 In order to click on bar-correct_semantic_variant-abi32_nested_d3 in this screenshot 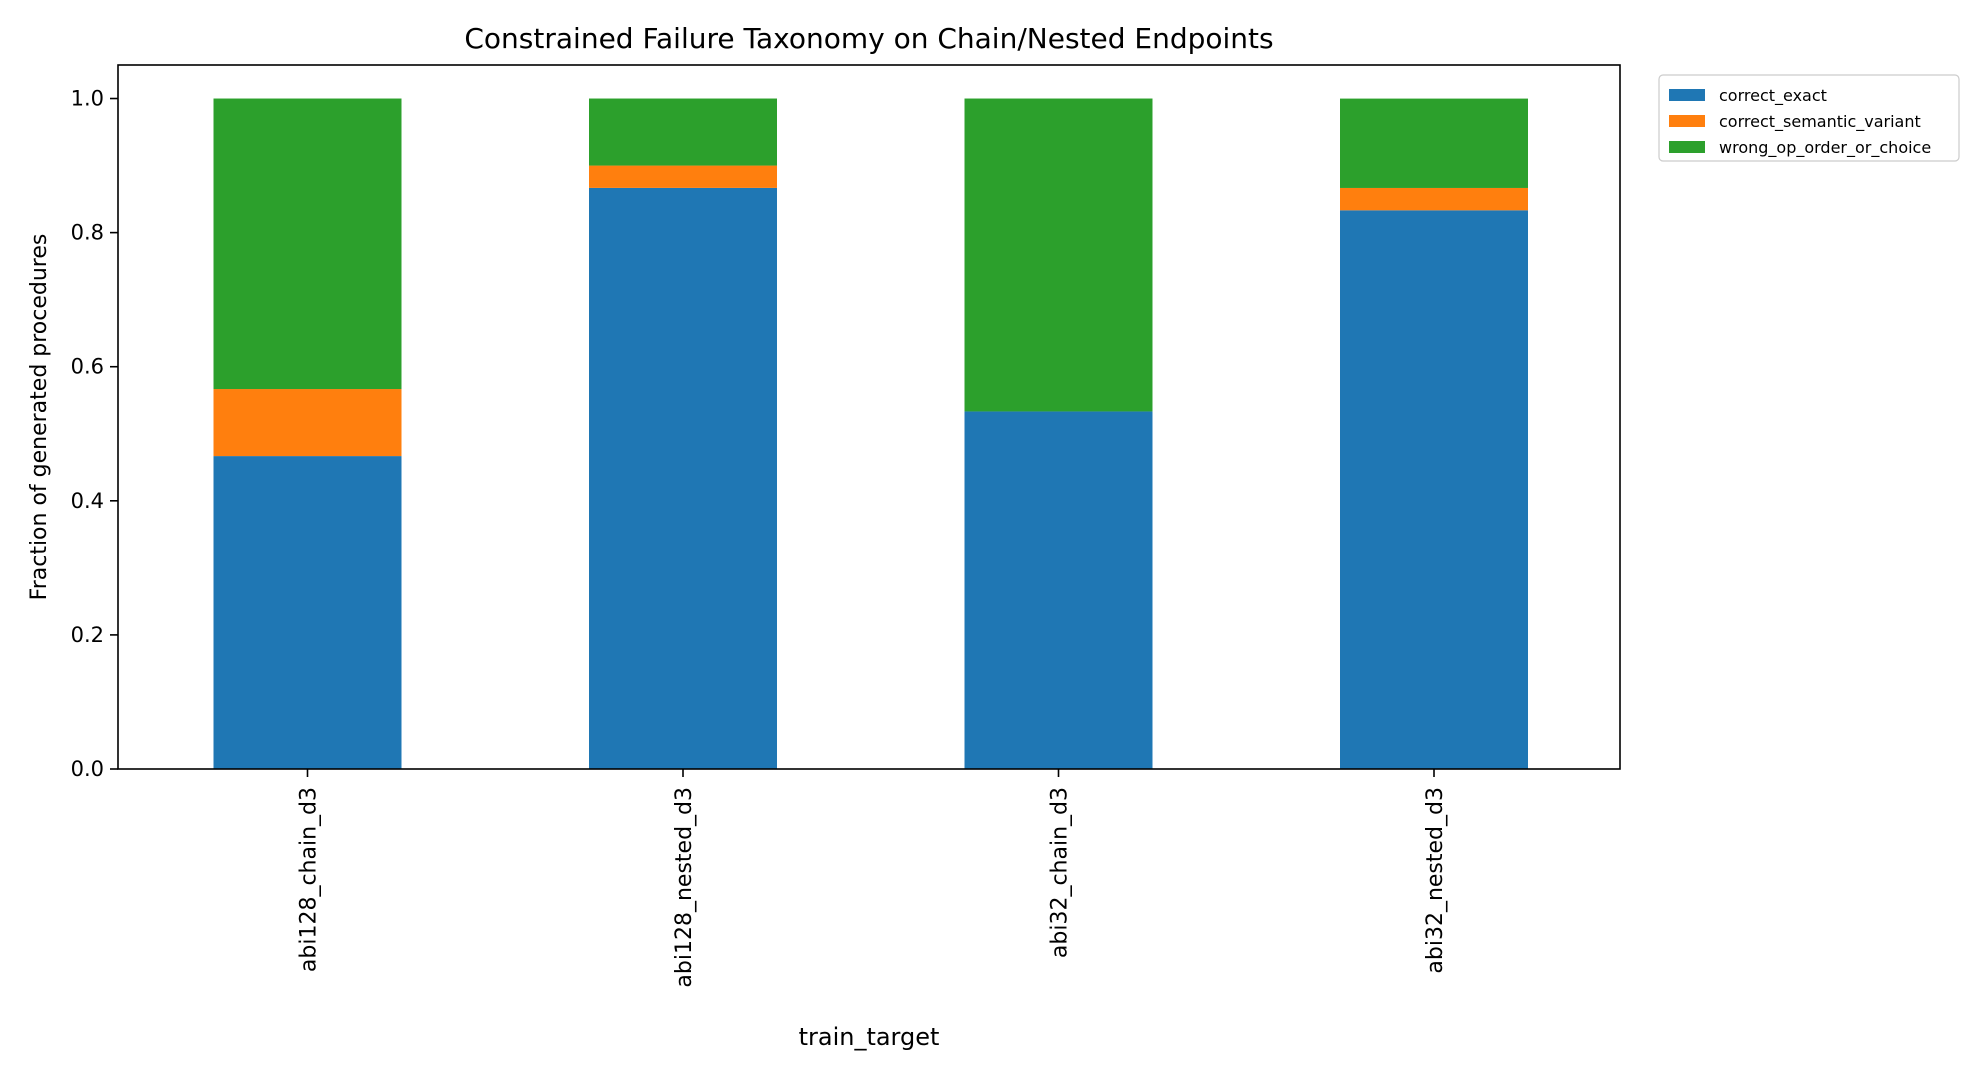, I will do `click(1434, 199)`.